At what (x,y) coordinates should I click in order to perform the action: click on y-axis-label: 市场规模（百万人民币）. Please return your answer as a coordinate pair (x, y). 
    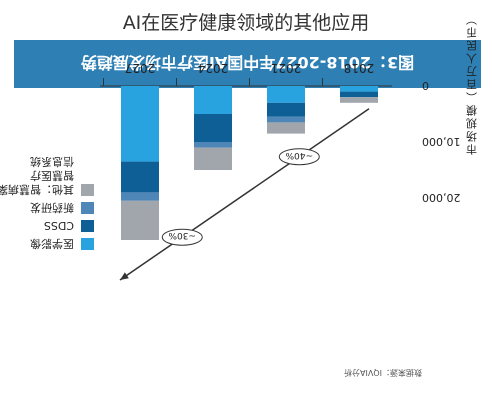
    Looking at the image, I should click on (472, 84).